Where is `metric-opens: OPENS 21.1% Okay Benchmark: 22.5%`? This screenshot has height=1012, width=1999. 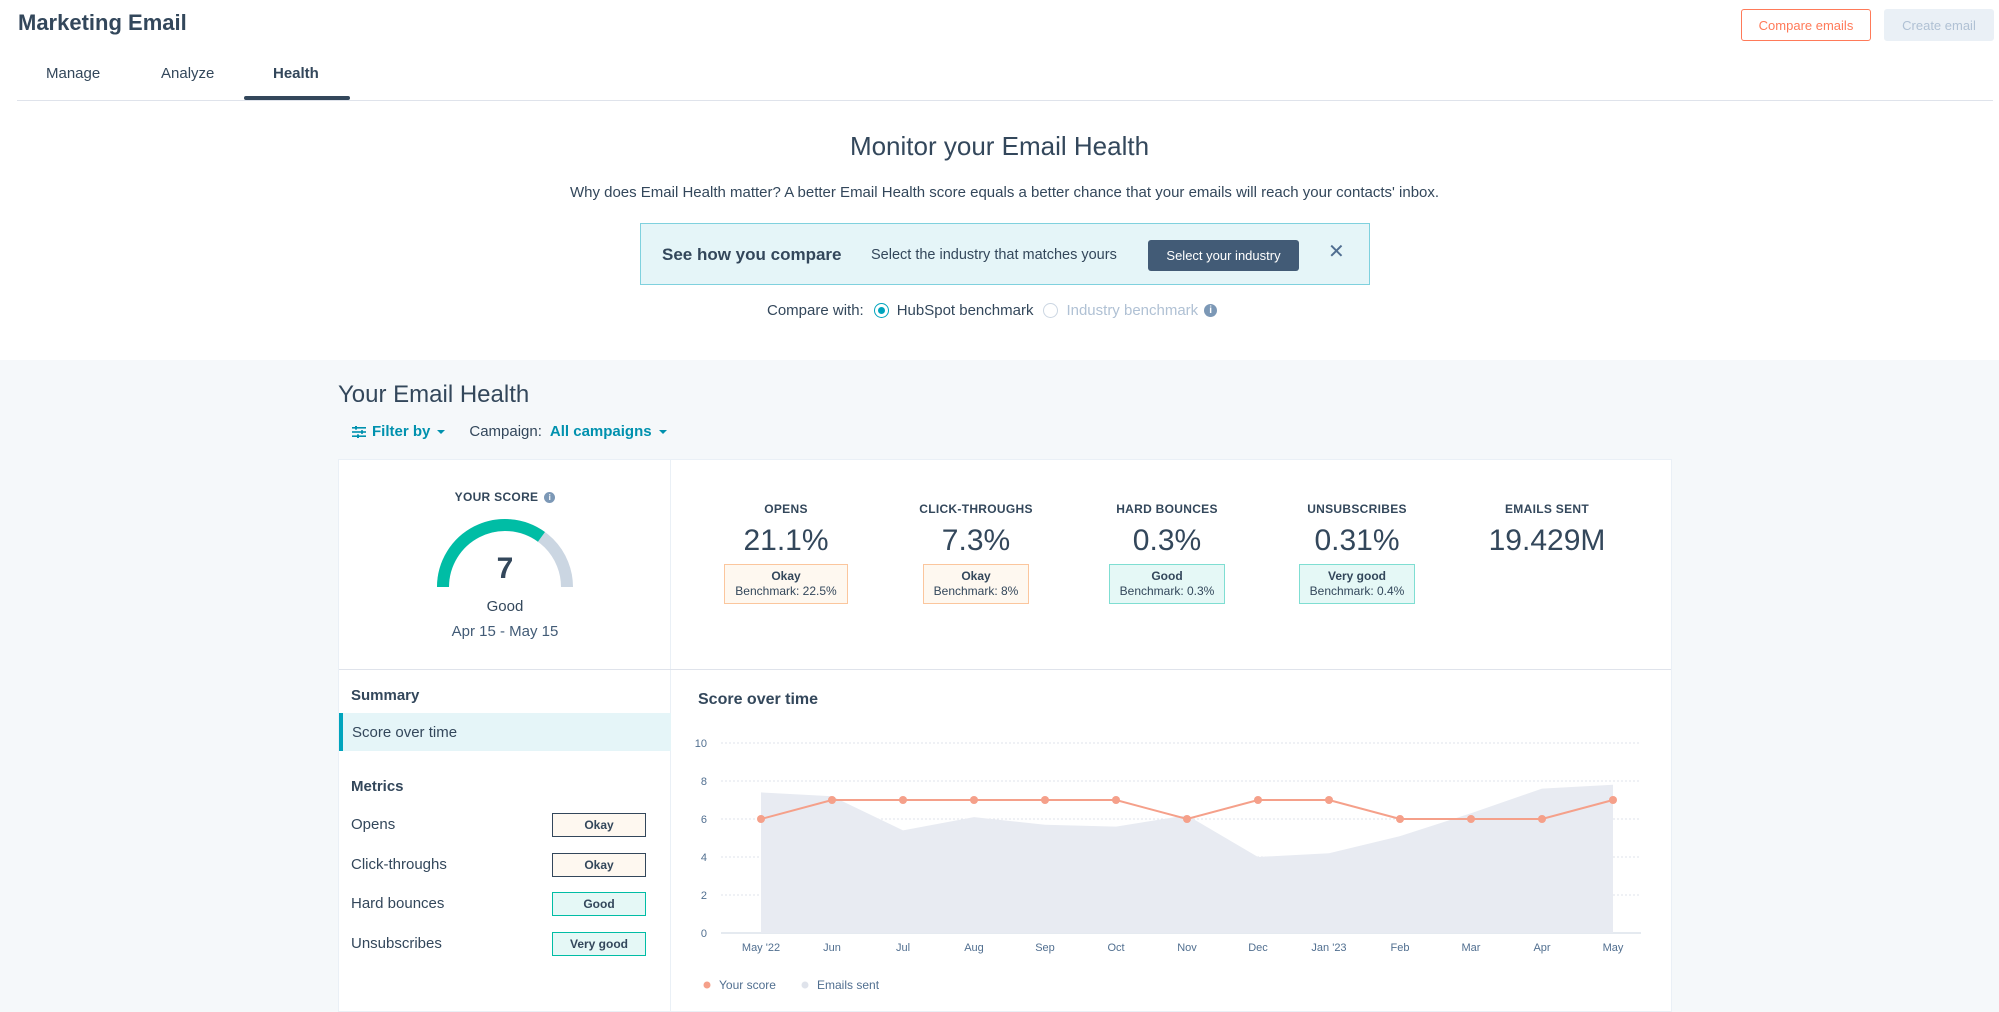
metric-opens: OPENS 21.1% Okay Benchmark: 22.5% is located at coordinates (786, 553).